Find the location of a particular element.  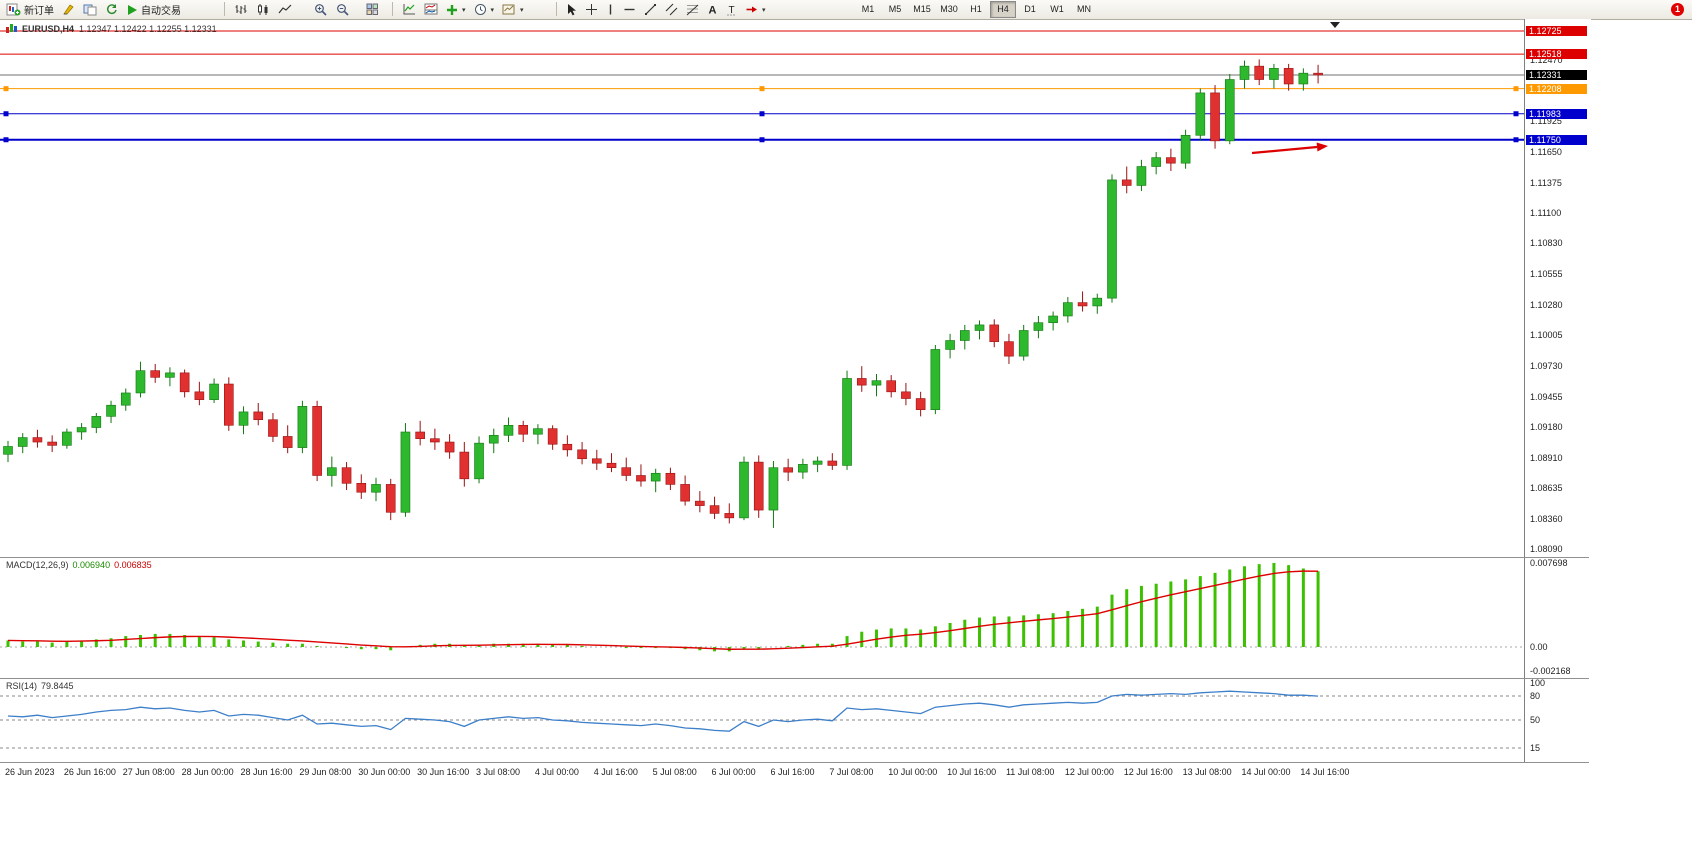

indicators-icon is located at coordinates (409, 9).